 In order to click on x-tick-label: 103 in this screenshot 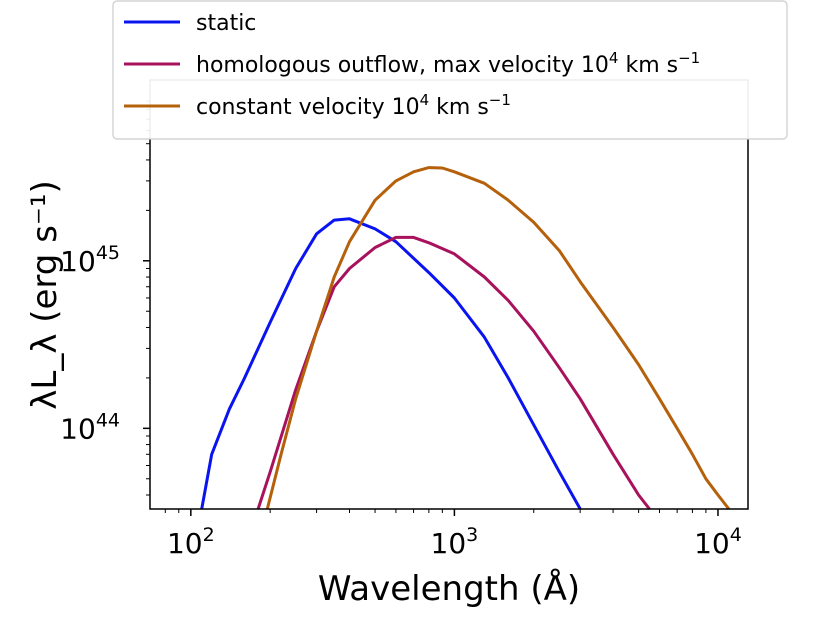, I will do `click(455, 542)`.